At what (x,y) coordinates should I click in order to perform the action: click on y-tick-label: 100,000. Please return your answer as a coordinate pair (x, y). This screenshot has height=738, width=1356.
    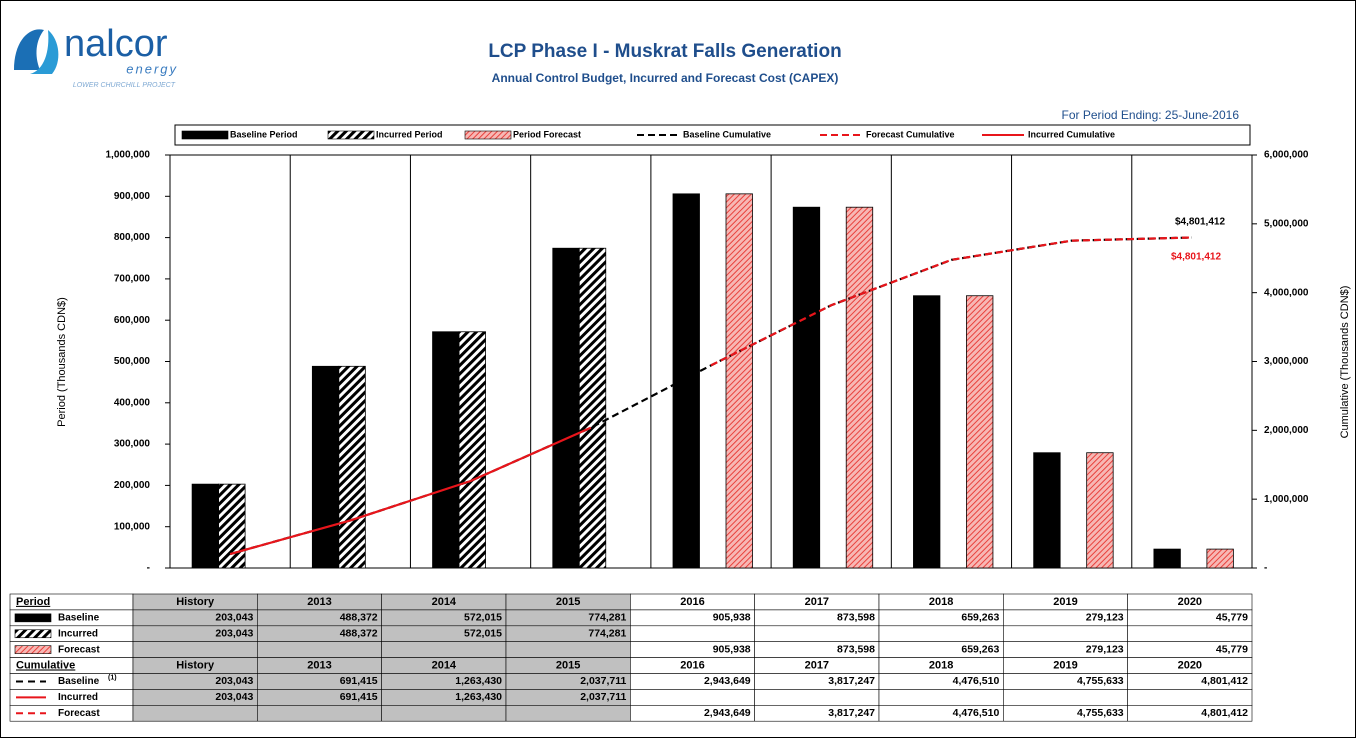
    Looking at the image, I should click on (132, 526).